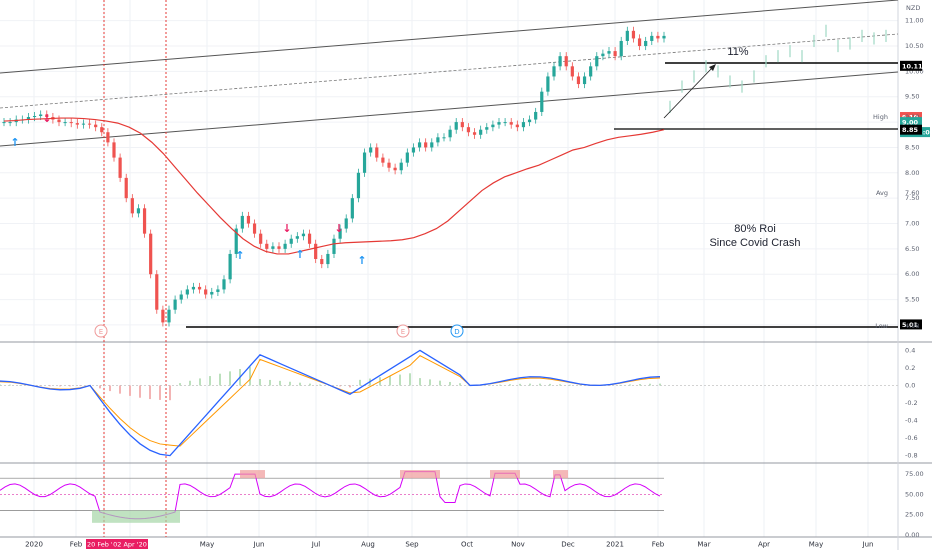 This screenshot has width=932, height=550. Describe the element at coordinates (467, 545) in the screenshot. I see `x-axis-tick: Oct` at that location.